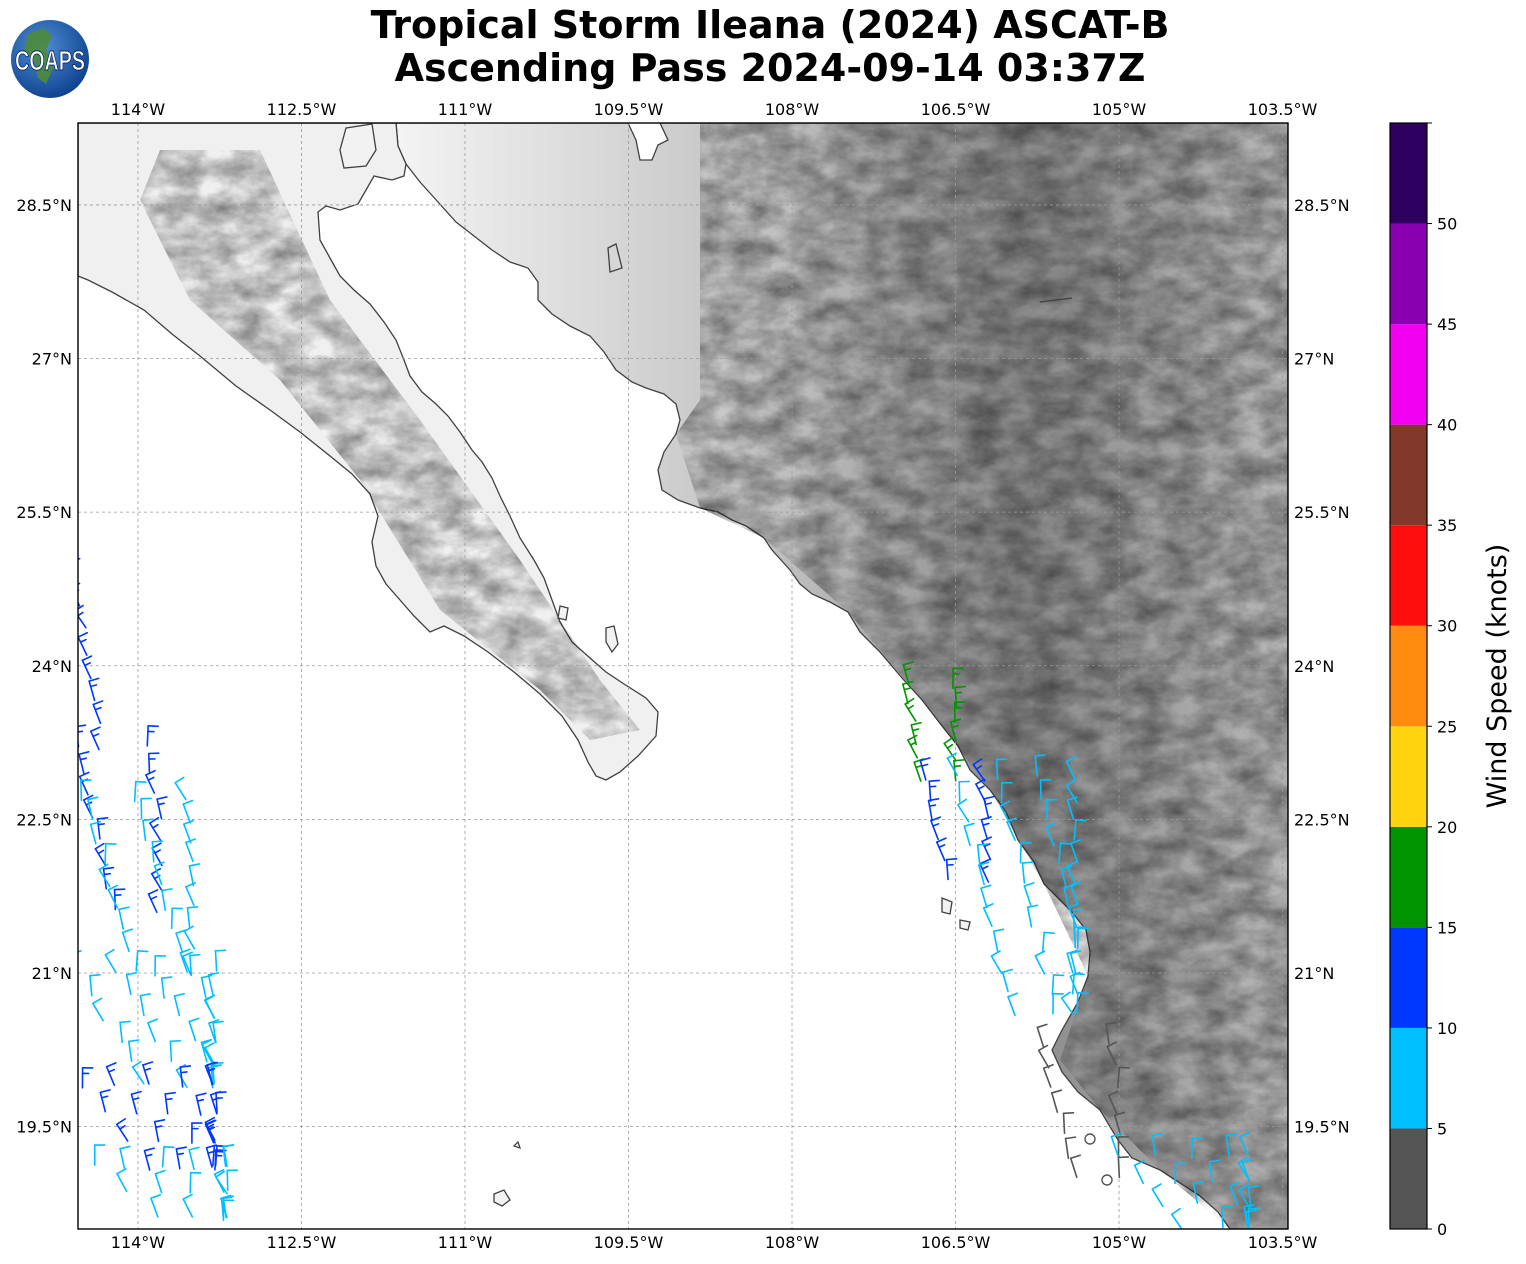 This screenshot has width=1526, height=1264. I want to click on bottom-lon-tick-label: 108°W, so click(792, 1242).